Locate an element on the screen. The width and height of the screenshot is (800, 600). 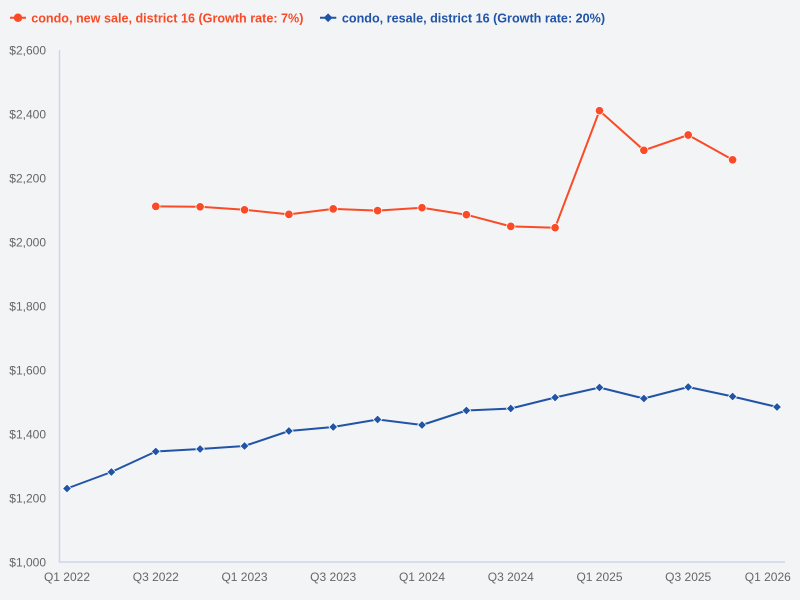
svg-text: Q3 2023 is located at coordinates (333, 577).